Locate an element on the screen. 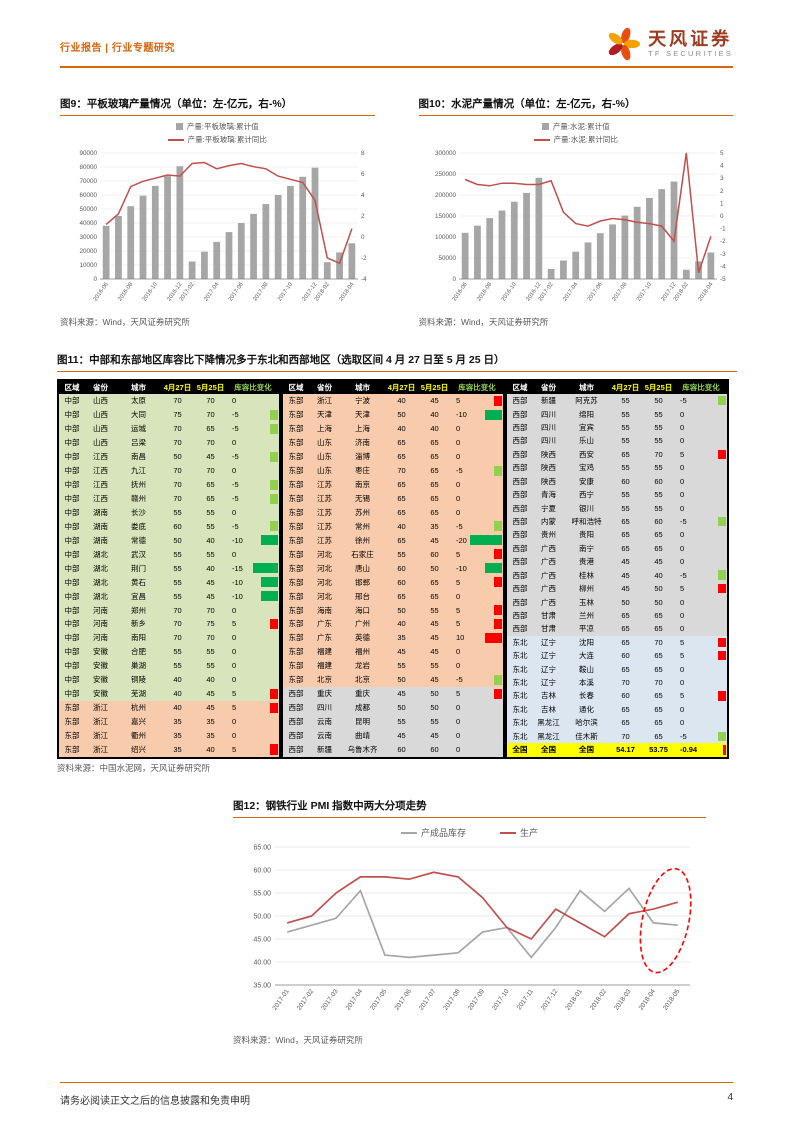 This screenshot has height=1122, width=793. table-row: 中部 安徽 铜陵 40 40 0 is located at coordinates (169, 679).